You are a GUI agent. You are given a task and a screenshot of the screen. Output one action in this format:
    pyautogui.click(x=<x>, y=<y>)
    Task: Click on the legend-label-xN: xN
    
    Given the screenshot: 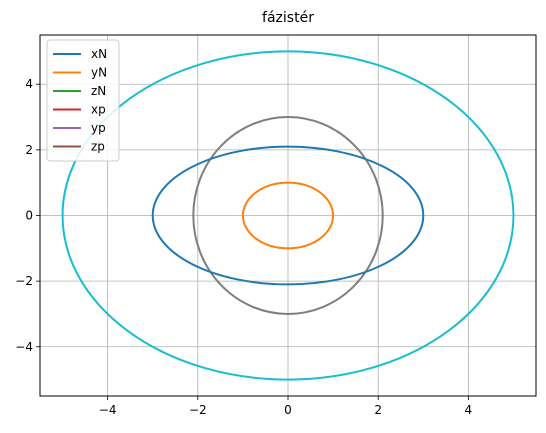 What is the action you would take?
    pyautogui.click(x=99, y=54)
    